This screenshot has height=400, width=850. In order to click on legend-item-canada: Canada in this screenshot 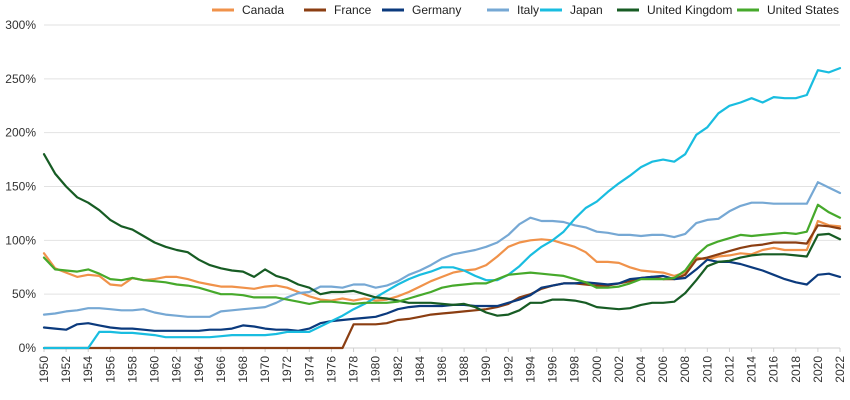, I will do `click(248, 10)`.